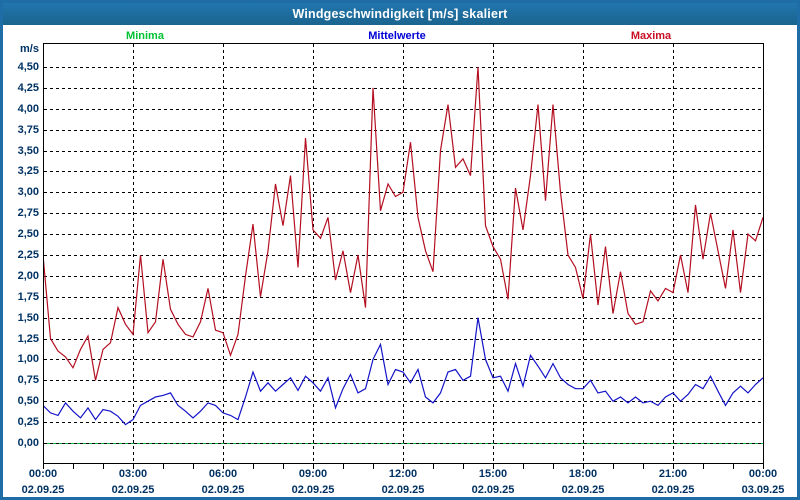 This screenshot has height=500, width=800. I want to click on x-tick-time-label: 06:00, so click(223, 474).